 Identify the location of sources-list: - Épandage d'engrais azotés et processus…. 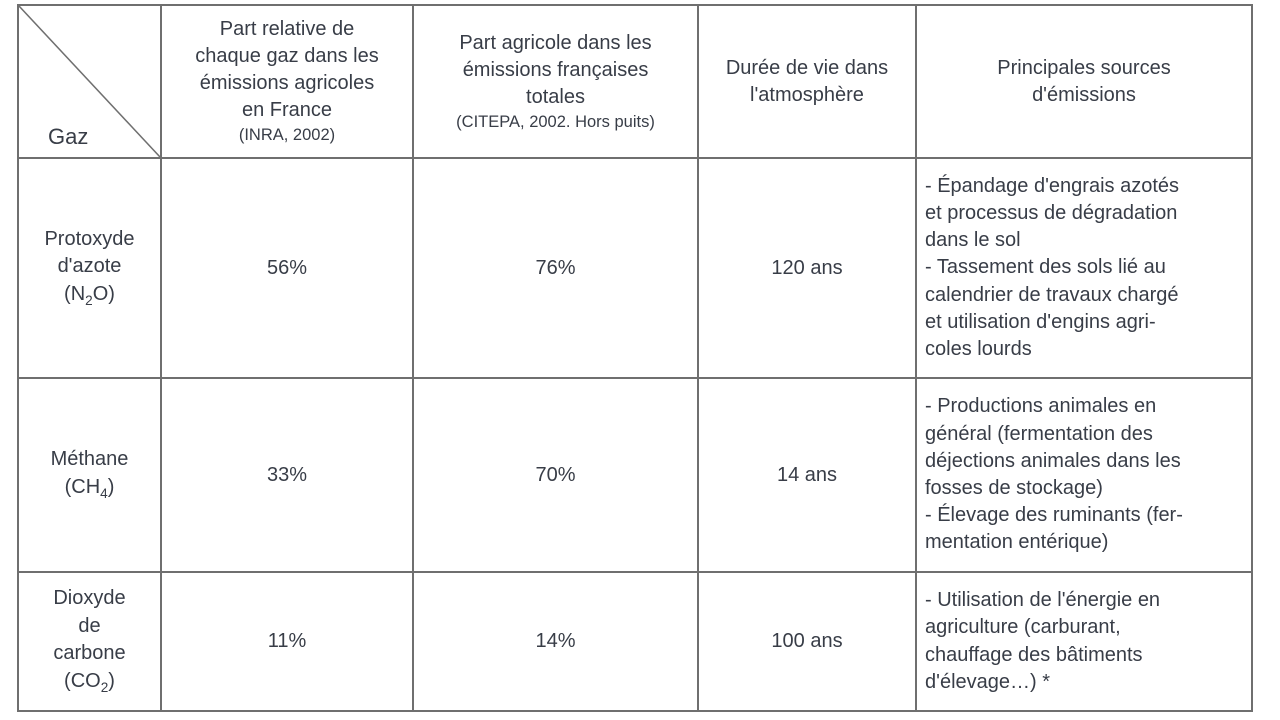
(1084, 268).